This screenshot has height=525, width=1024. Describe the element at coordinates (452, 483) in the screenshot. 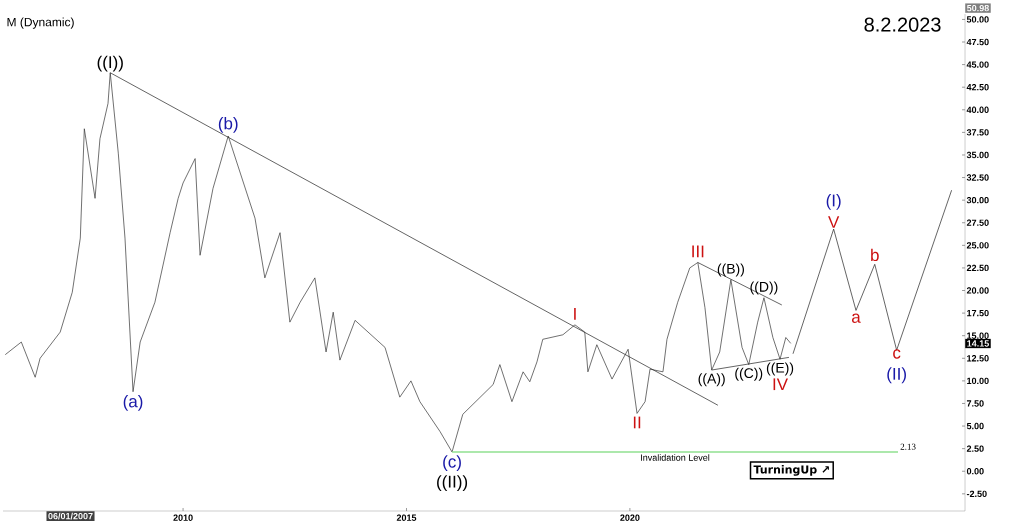

I see `annotation: ((II))` at that location.